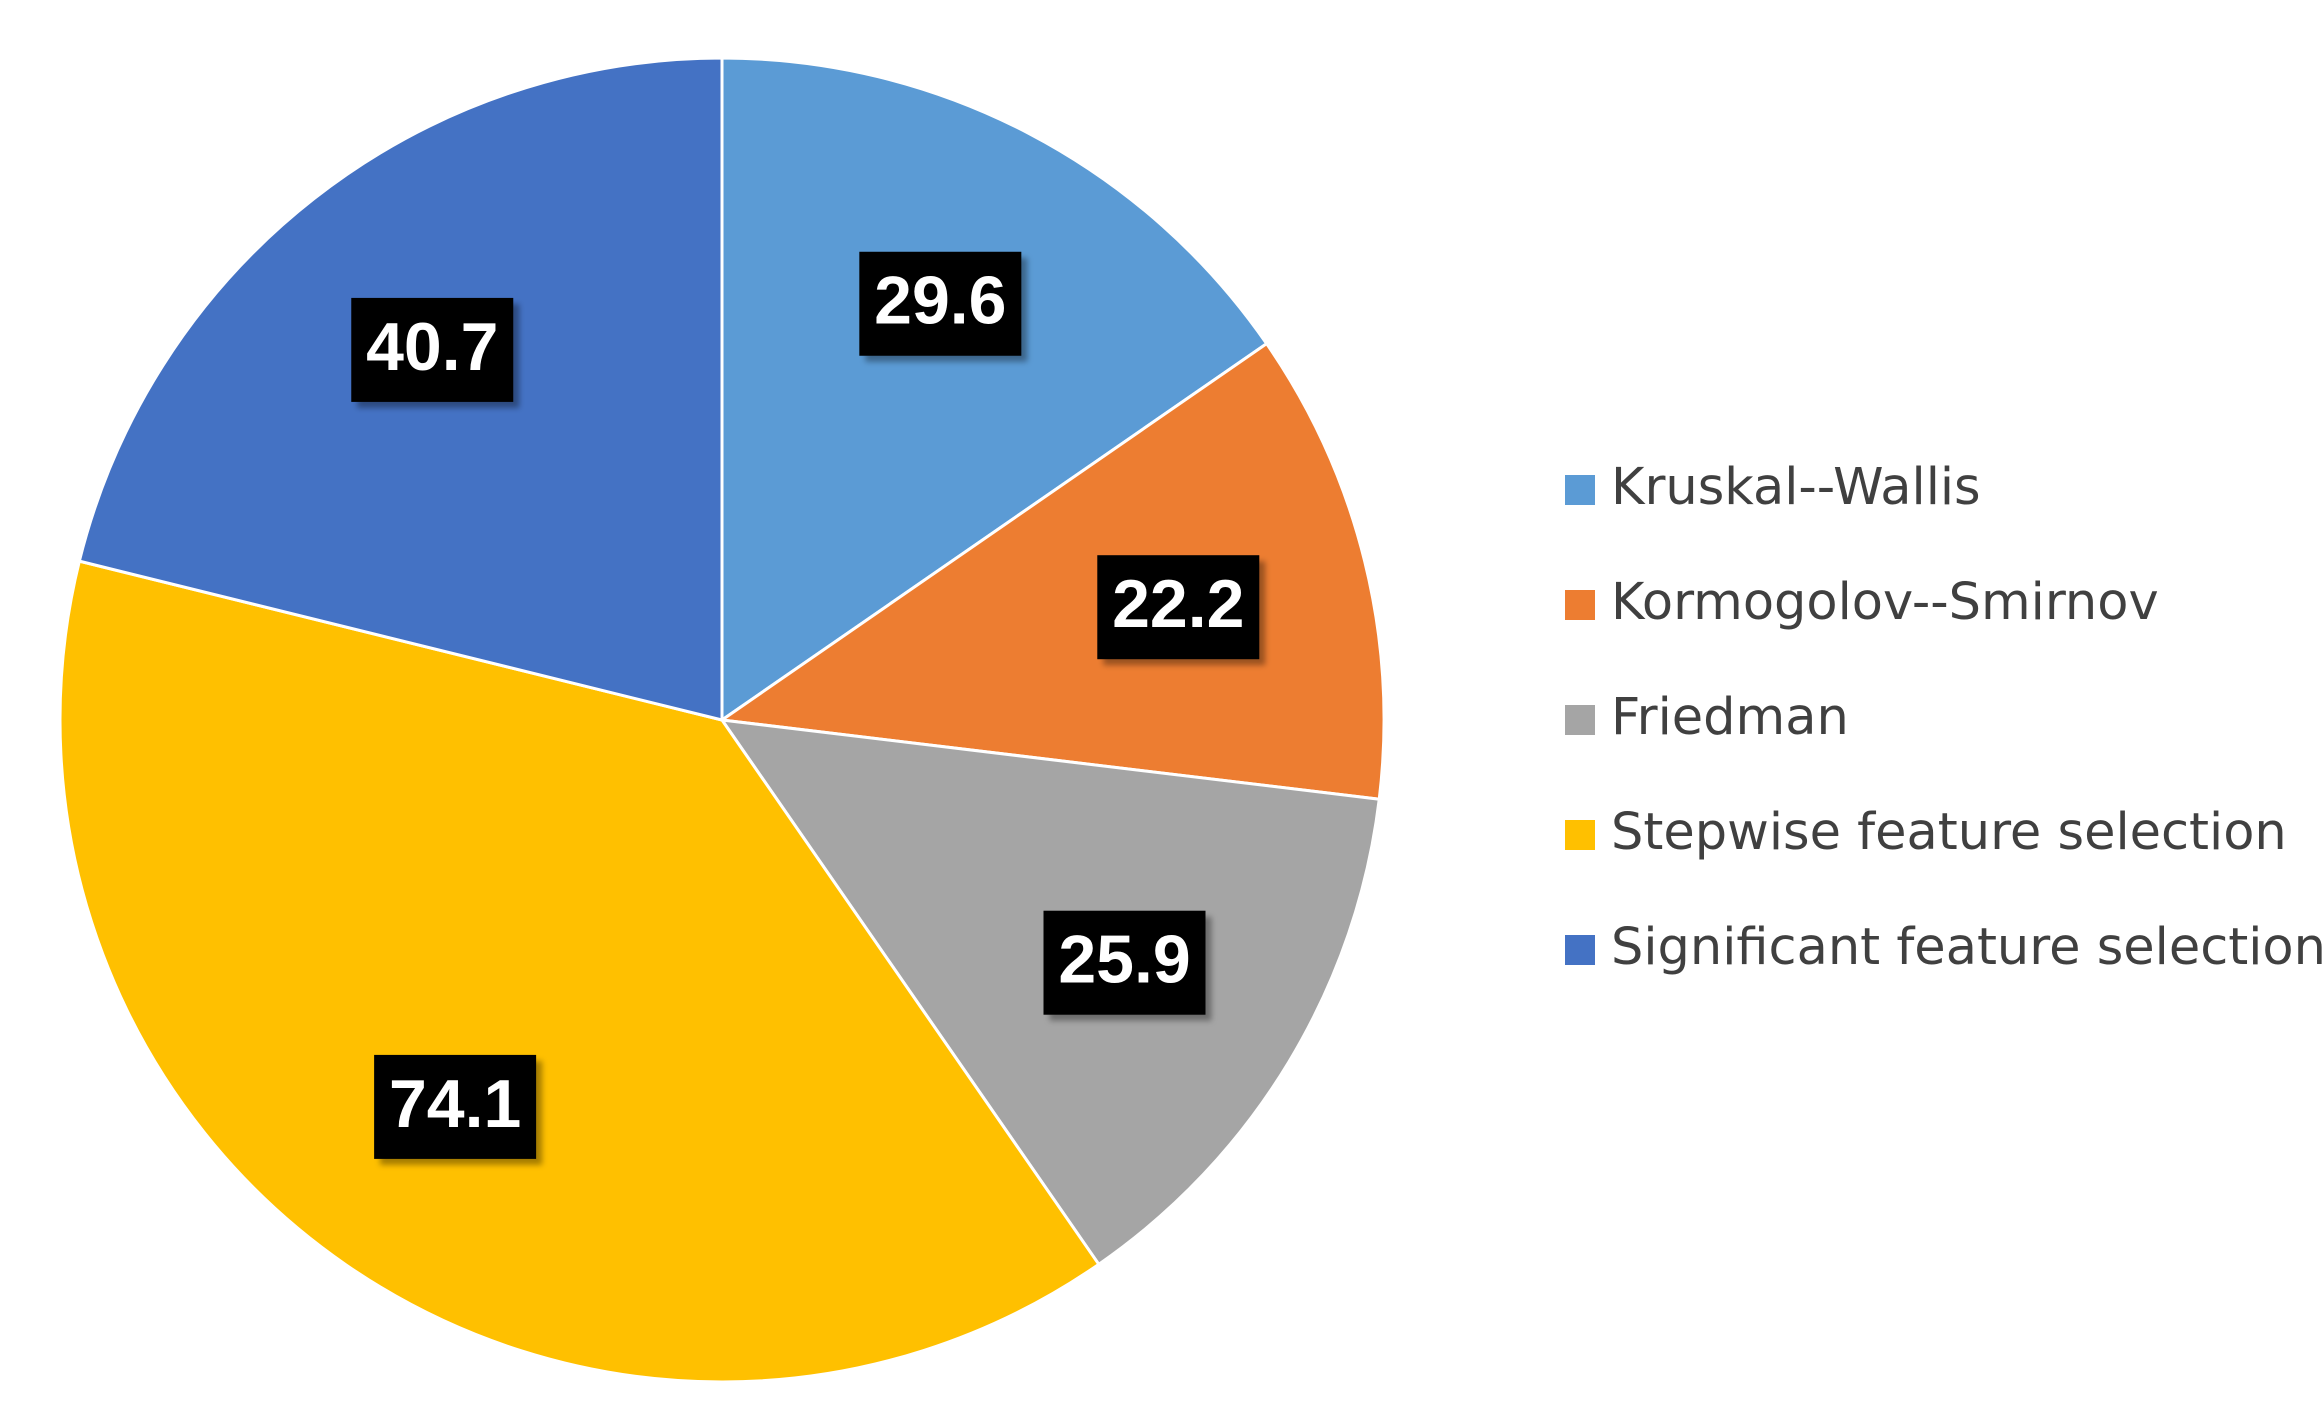  I want to click on pie-slice-kruskal-wallis, so click(994, 389).